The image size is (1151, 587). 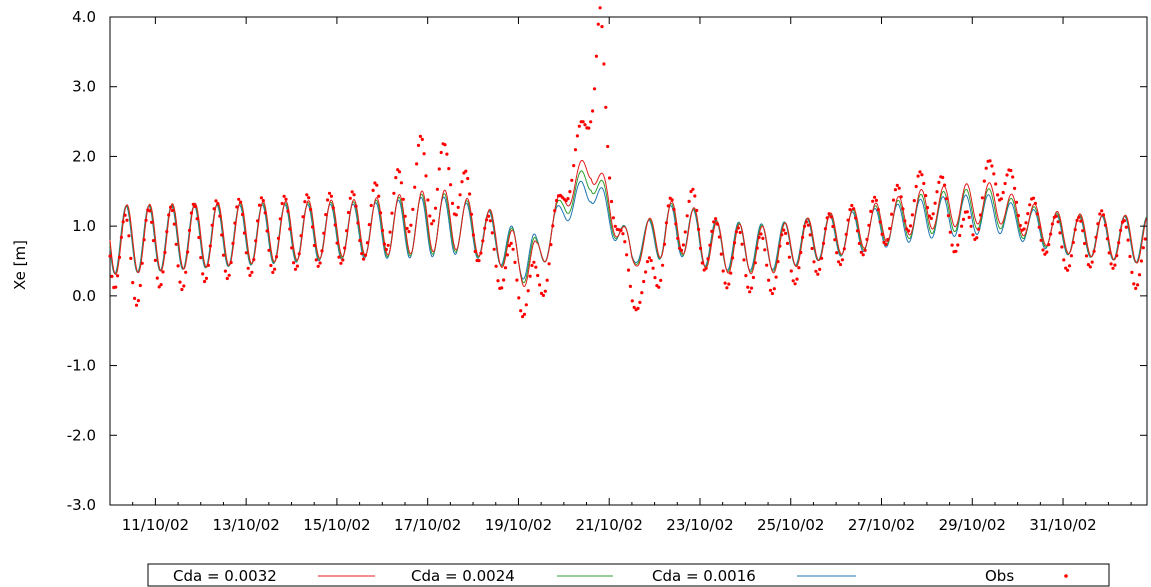 I want to click on legend-swatch-point, so click(x=1066, y=576).